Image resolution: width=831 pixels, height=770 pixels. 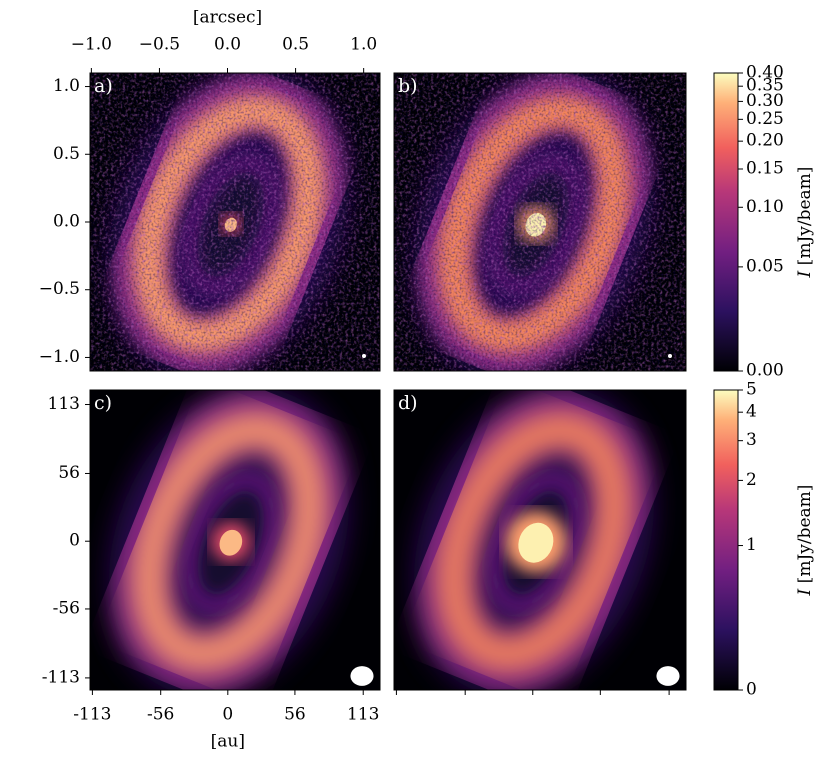 I want to click on y-tick-label: −1.0, so click(x=59, y=357).